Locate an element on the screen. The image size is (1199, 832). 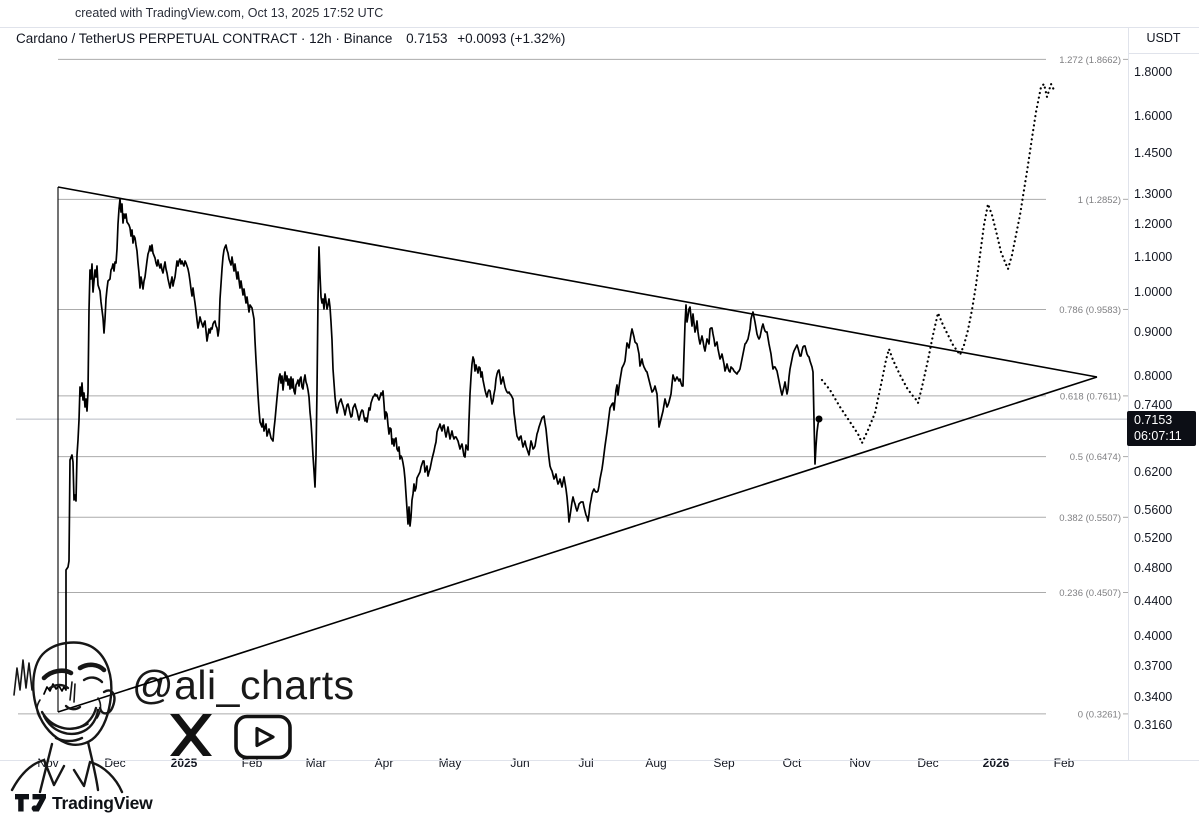
time-tick-label: 2026 is located at coordinates (996, 763).